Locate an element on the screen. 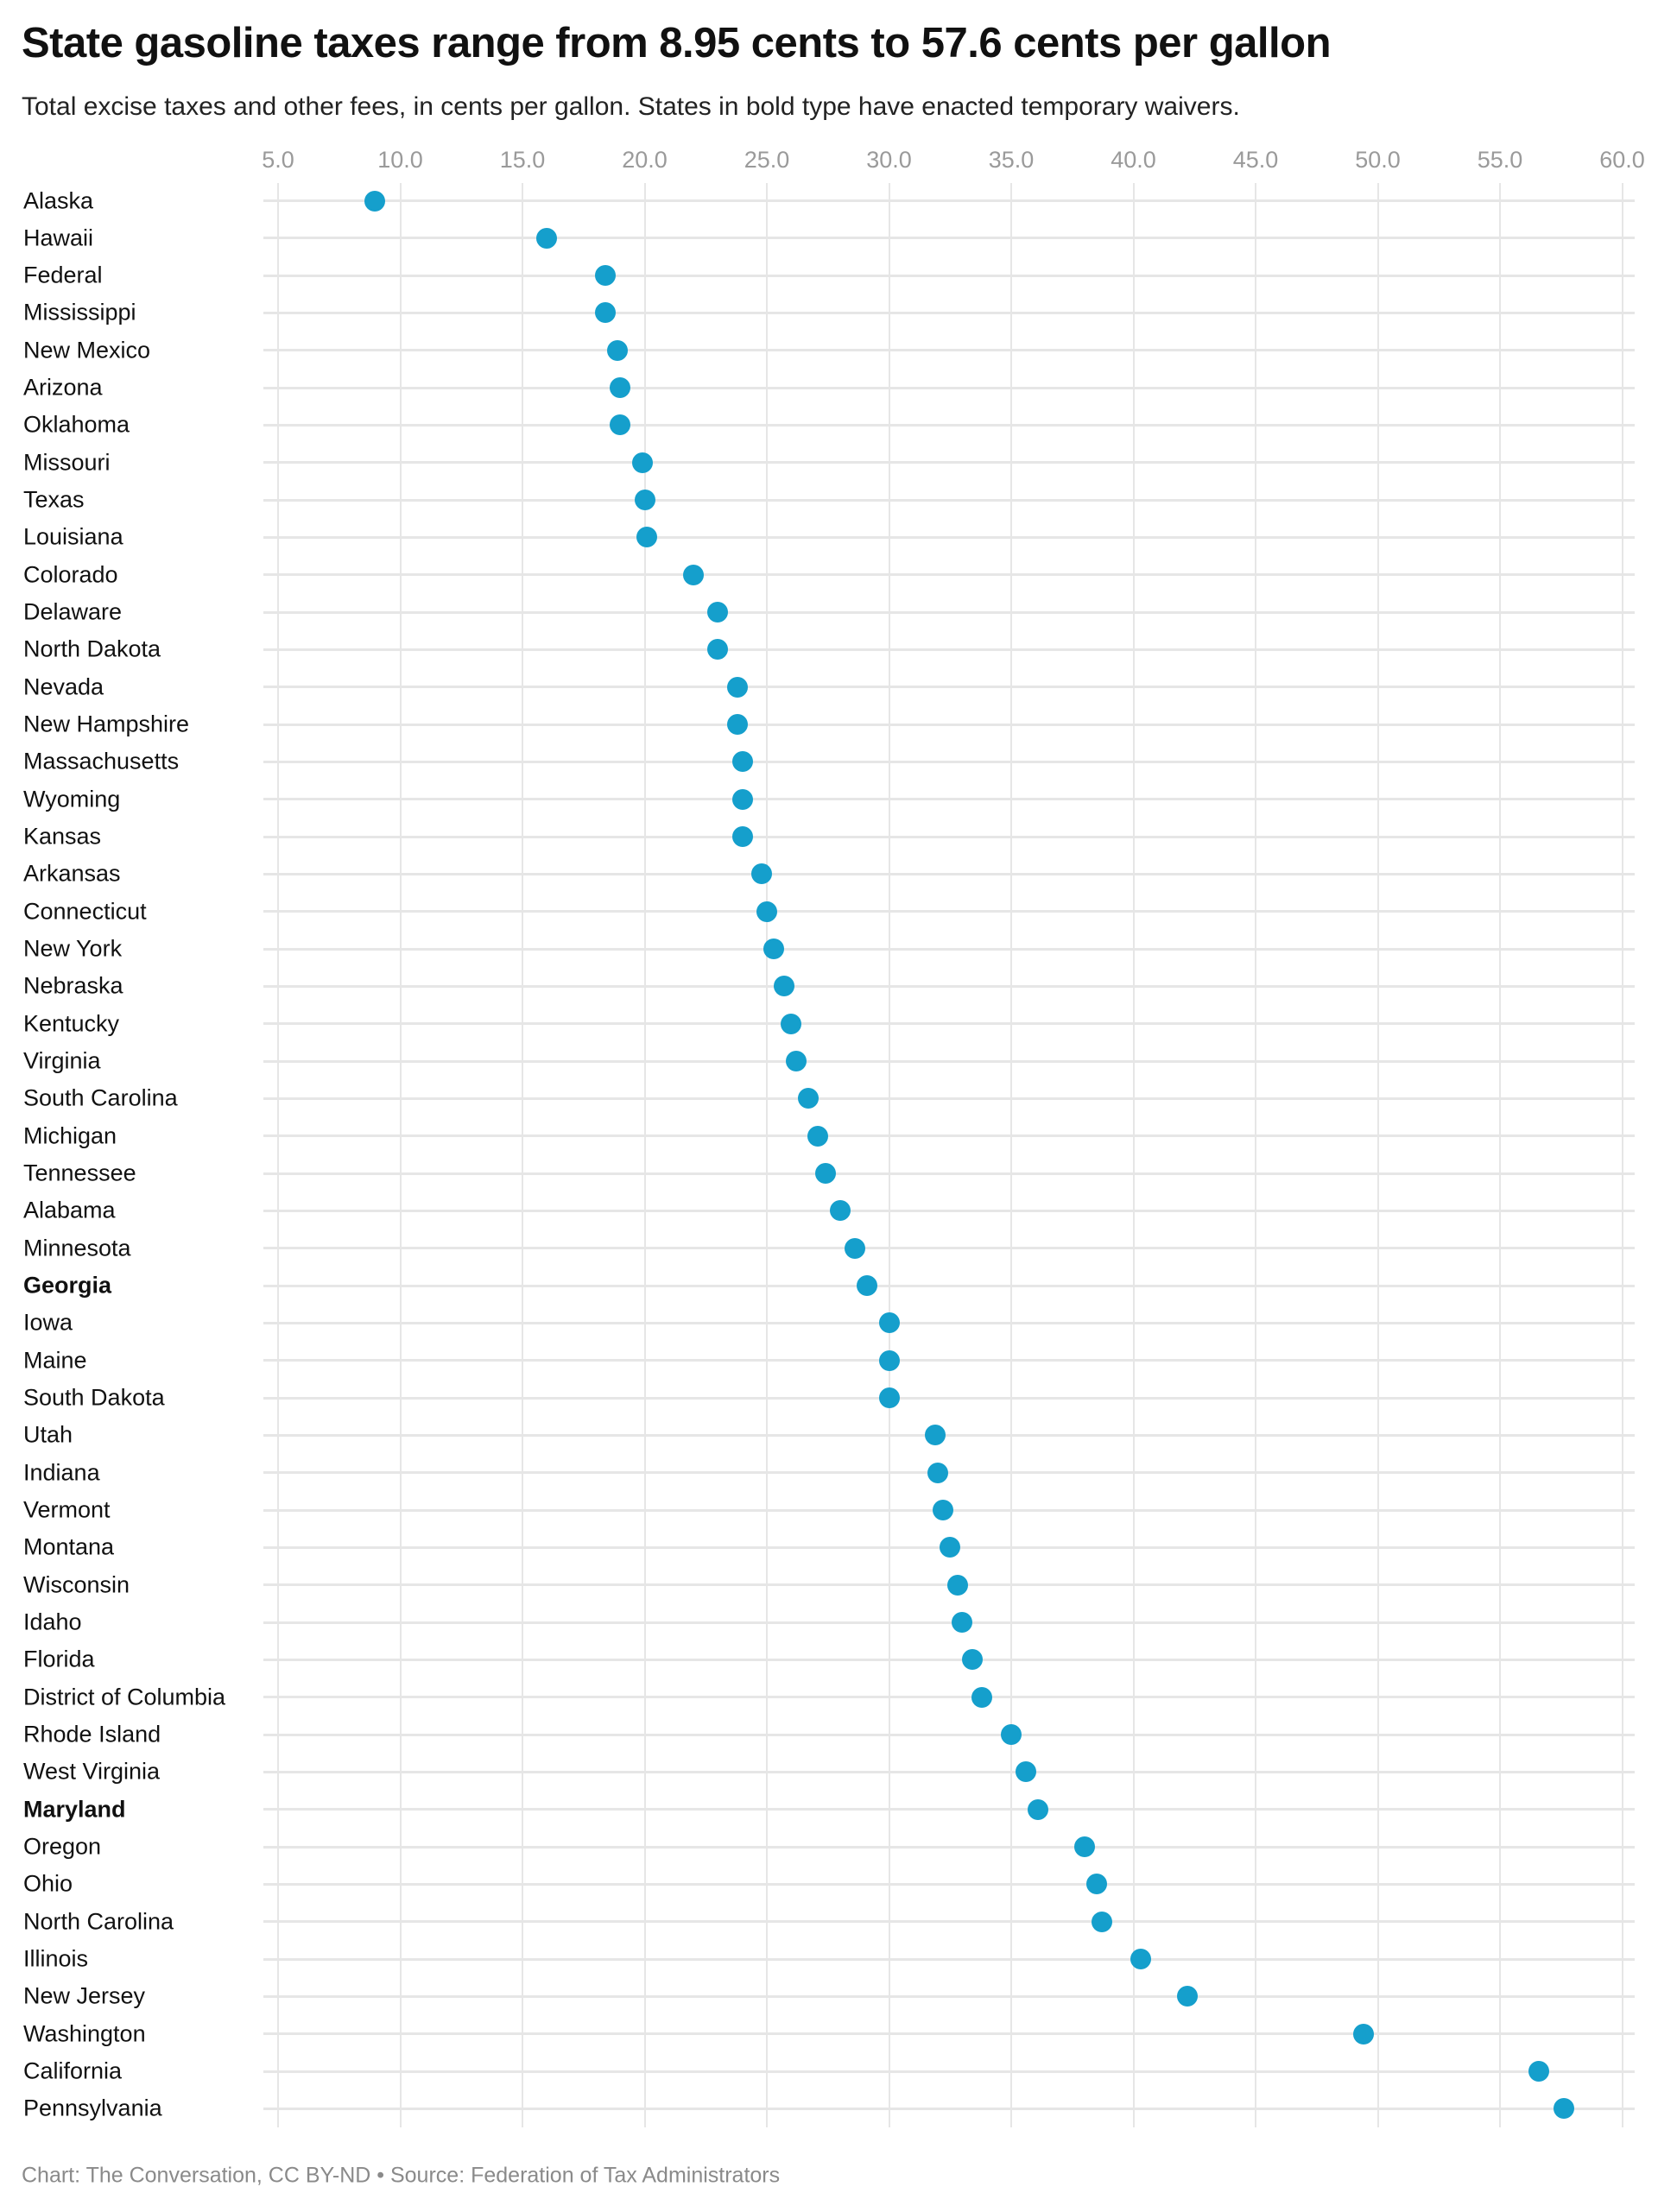 The width and height of the screenshot is (1658, 2212). x-tick-label: 50.0 is located at coordinates (1378, 160).